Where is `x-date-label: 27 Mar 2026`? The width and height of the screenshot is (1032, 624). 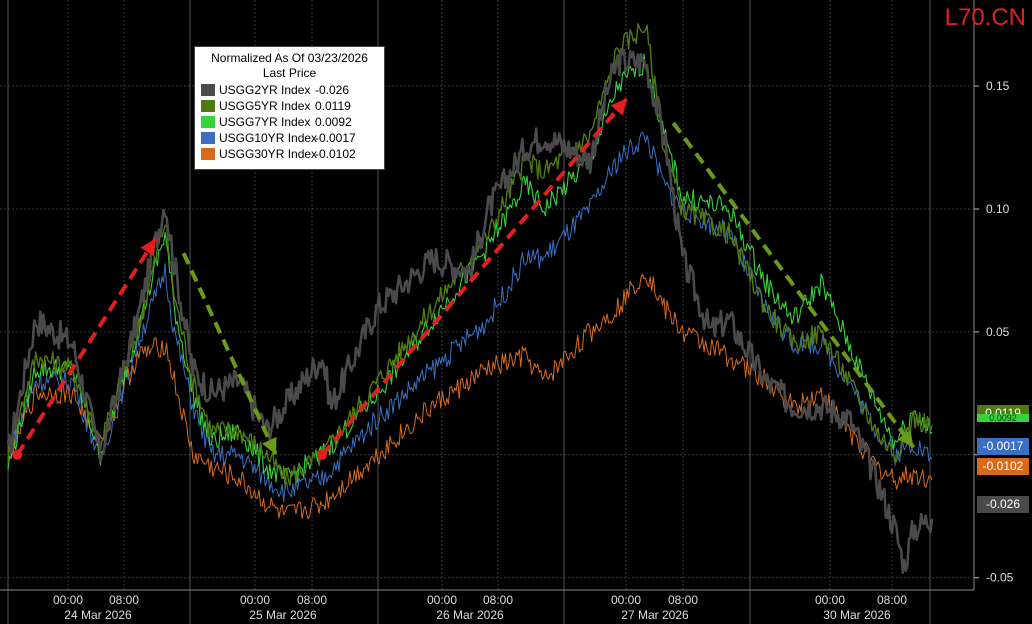
x-date-label: 27 Mar 2026 is located at coordinates (655, 615).